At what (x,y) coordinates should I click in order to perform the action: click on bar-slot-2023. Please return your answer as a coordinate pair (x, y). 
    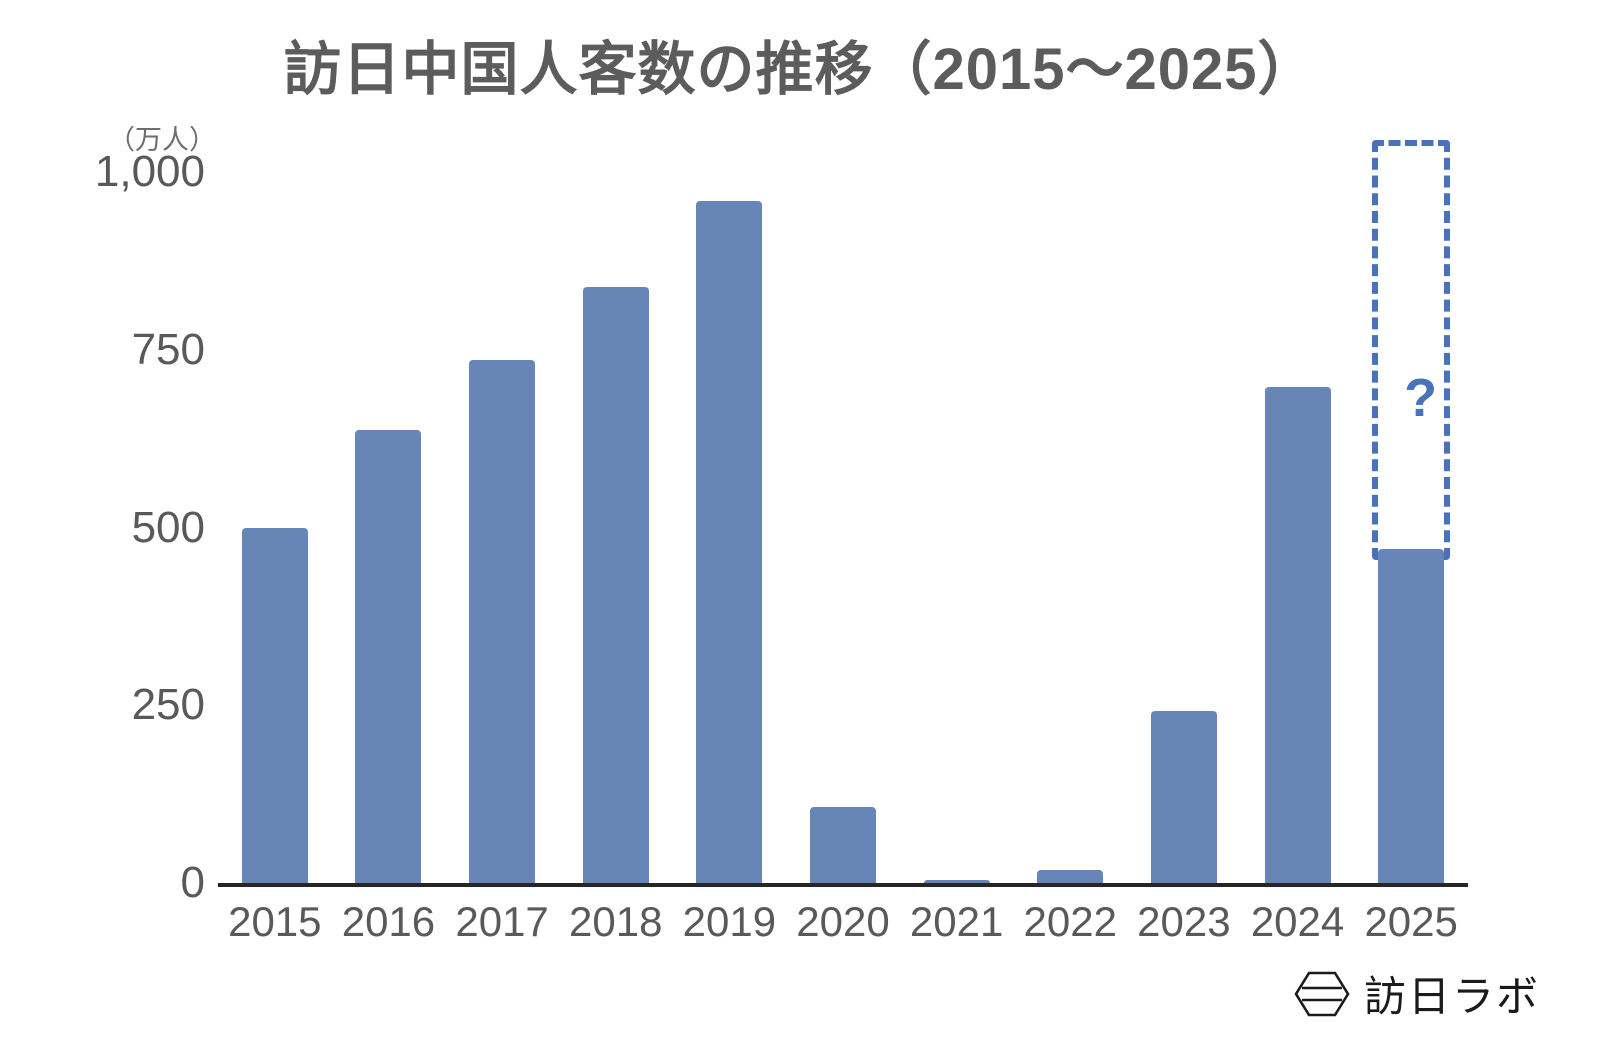
    Looking at the image, I should click on (1184, 521).